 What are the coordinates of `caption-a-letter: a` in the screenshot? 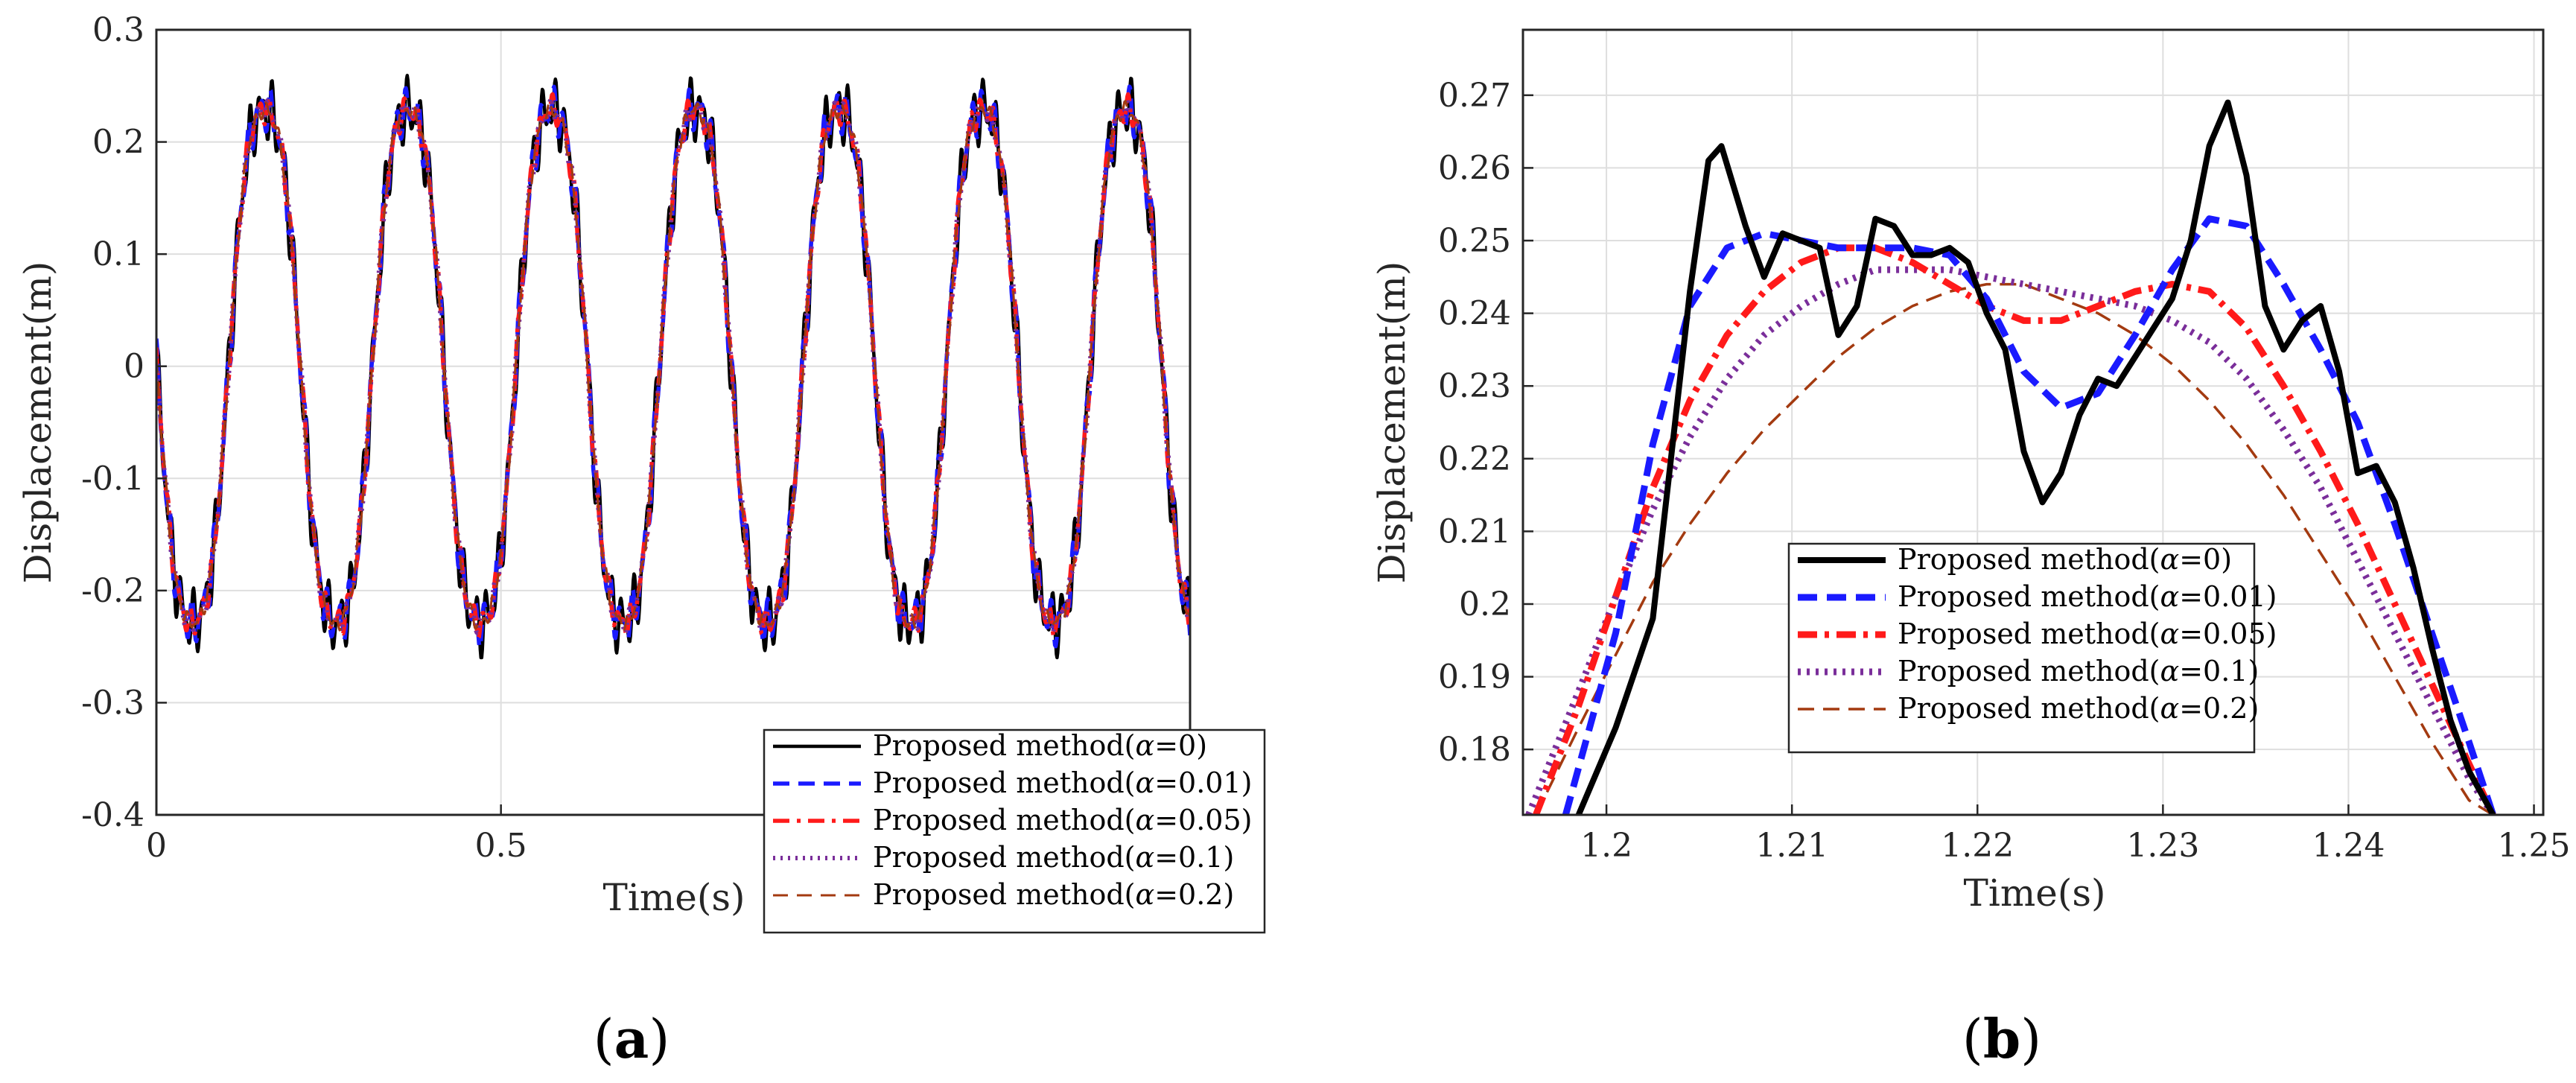 It's located at (631, 1039).